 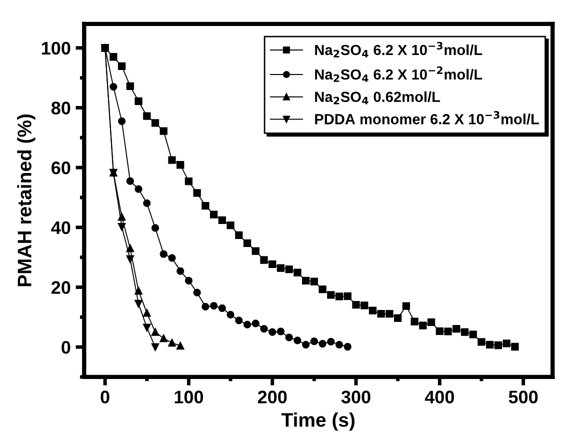 What do you see at coordinates (189, 397) in the screenshot?
I see `x-tick-label: 100` at bounding box center [189, 397].